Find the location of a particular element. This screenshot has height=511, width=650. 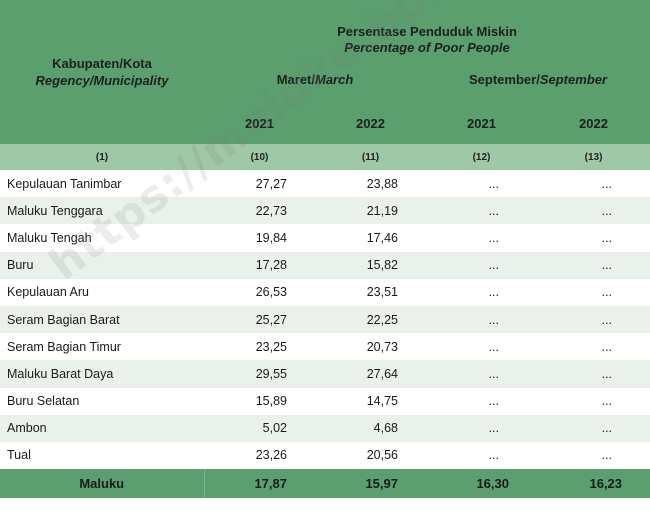

total-september-2021: 16,30 is located at coordinates (481, 484).